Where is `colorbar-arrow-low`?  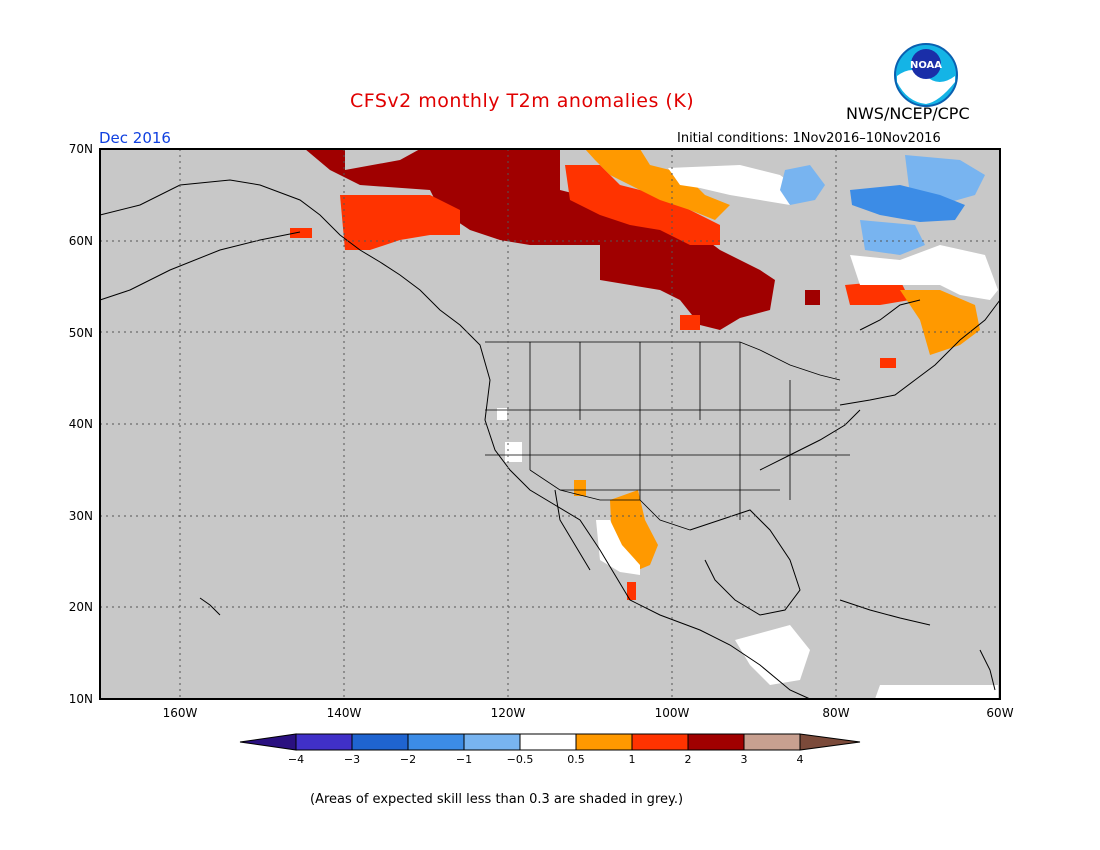 colorbar-arrow-low is located at coordinates (268, 742).